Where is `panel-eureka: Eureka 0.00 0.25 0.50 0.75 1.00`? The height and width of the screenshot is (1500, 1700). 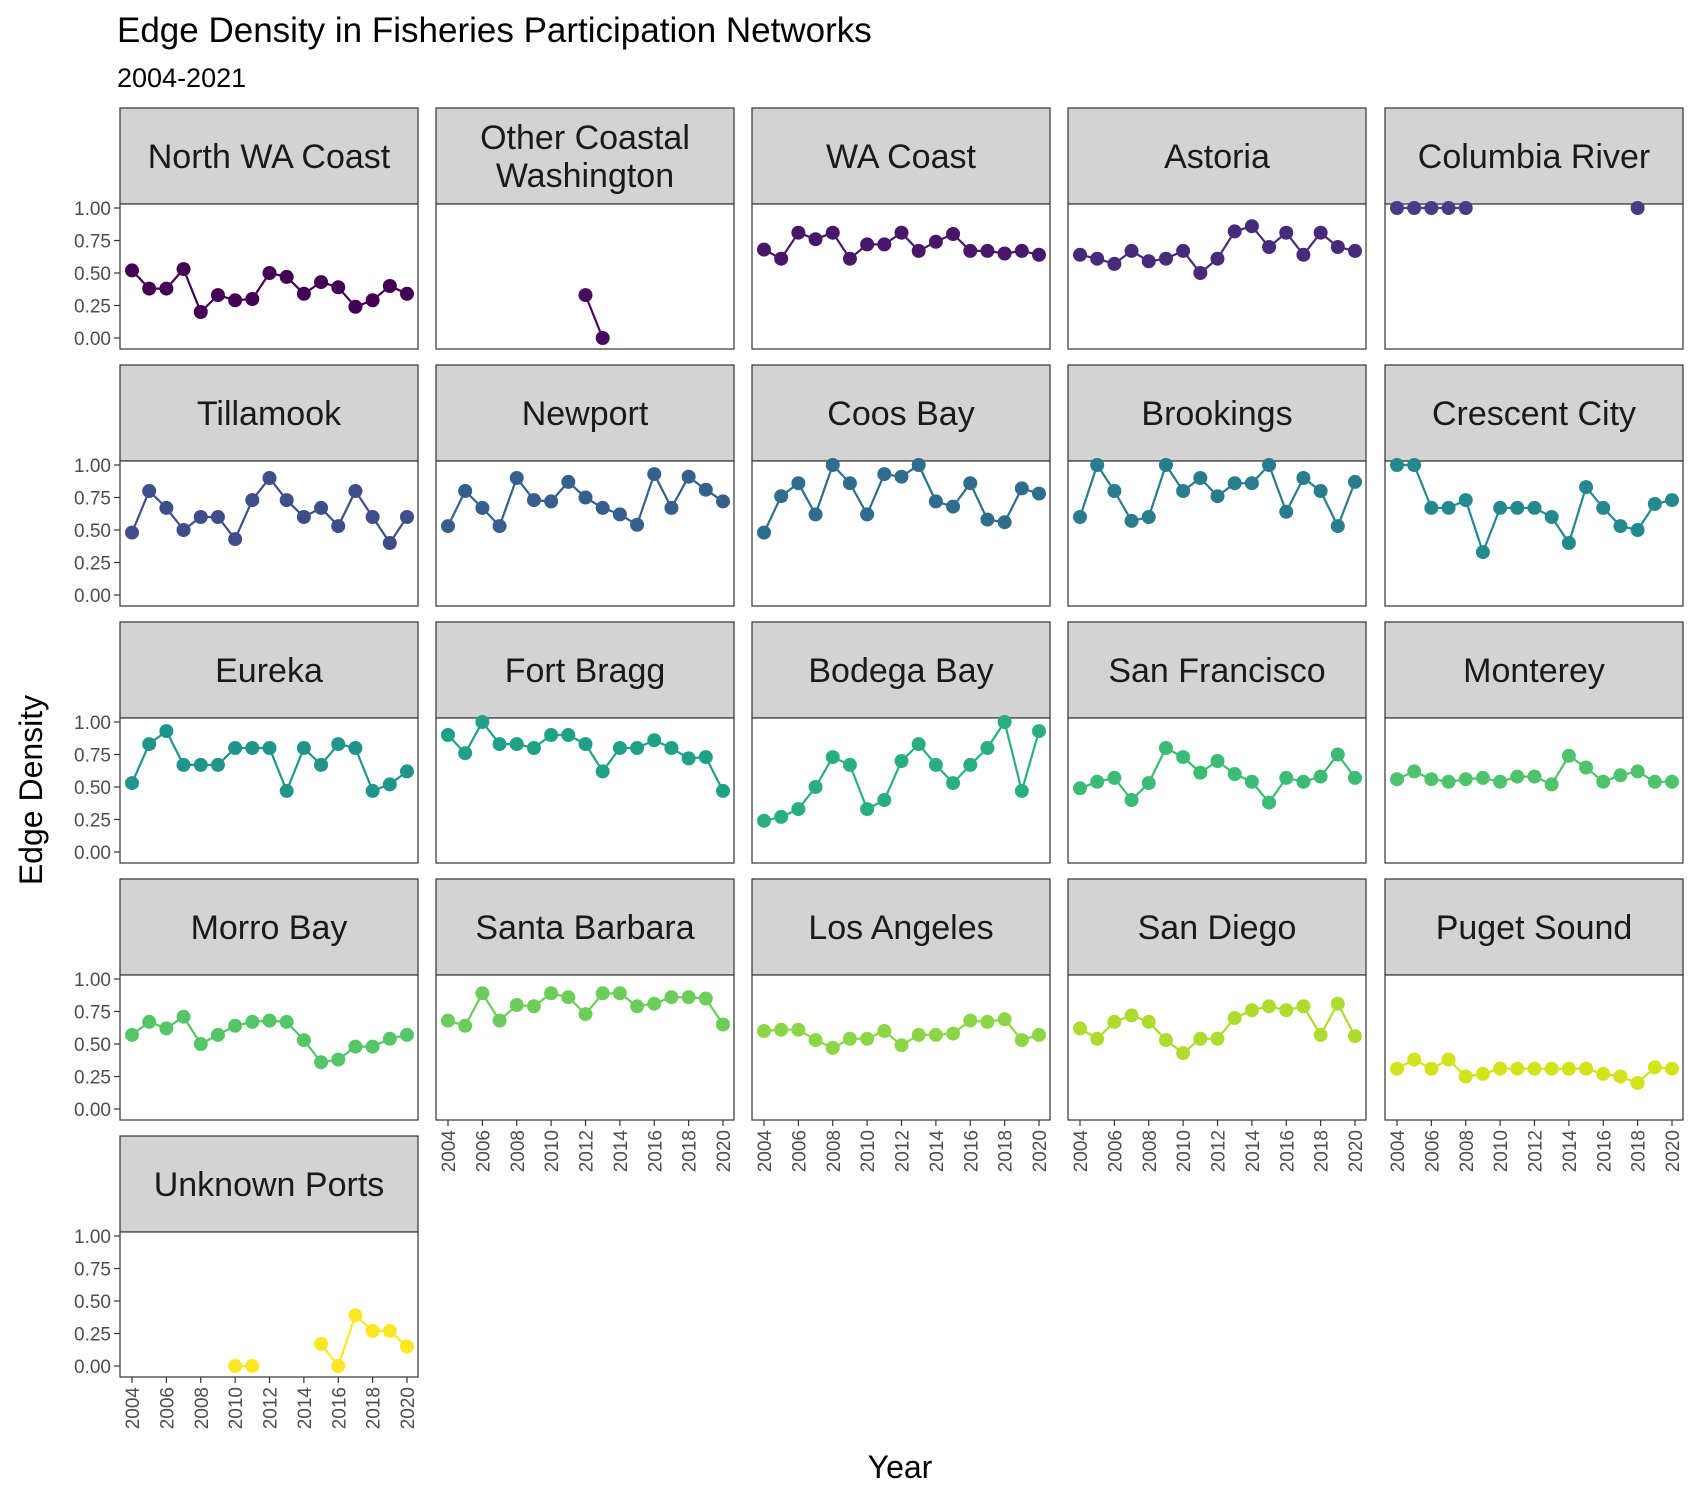 panel-eureka: Eureka 0.00 0.25 0.50 0.75 1.00 is located at coordinates (246, 742).